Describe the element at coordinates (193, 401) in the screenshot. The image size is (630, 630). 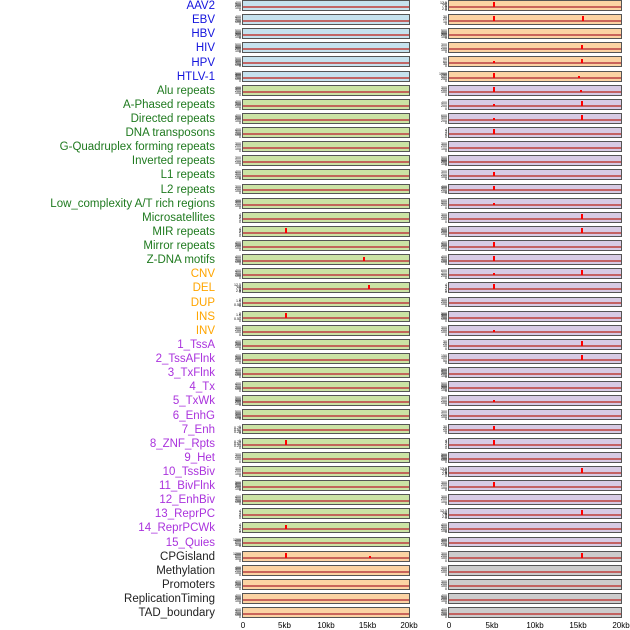
I see `row-label-5-txwk: 5_TxWk` at that location.